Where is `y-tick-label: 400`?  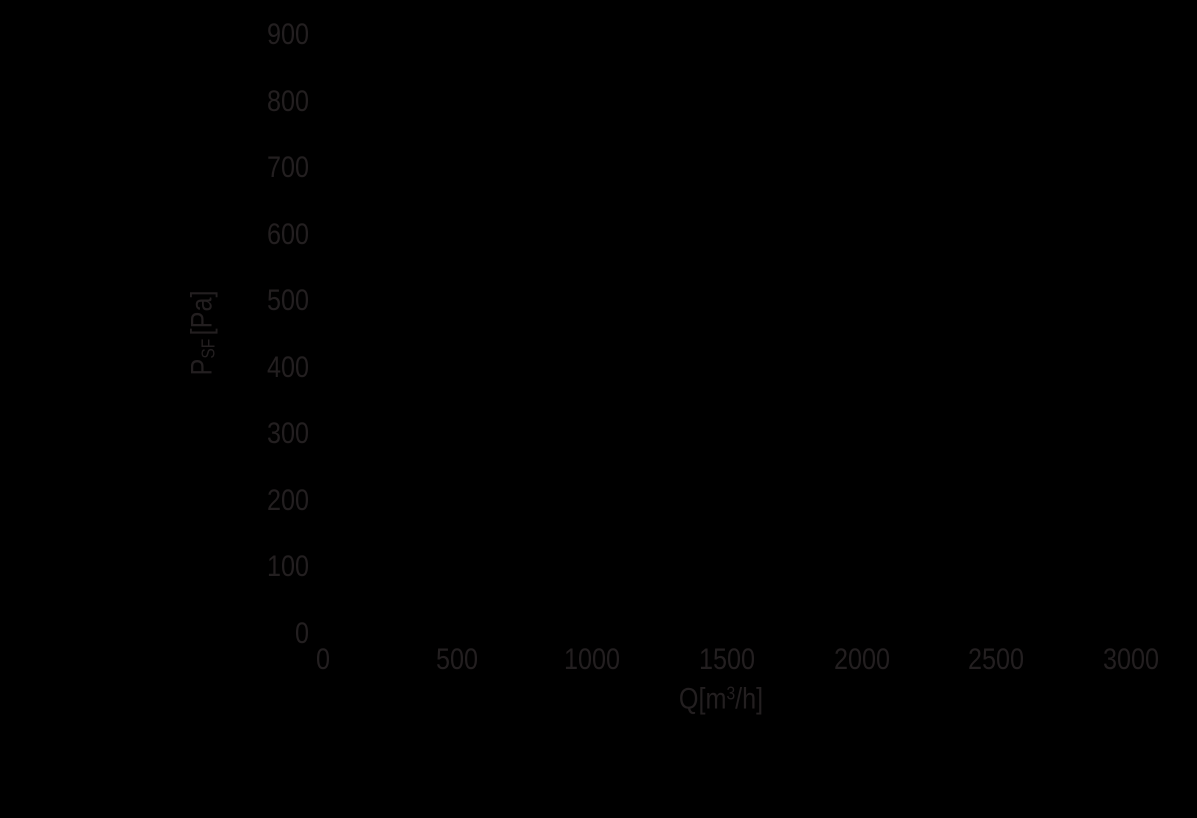
y-tick-label: 400 is located at coordinates (287, 367).